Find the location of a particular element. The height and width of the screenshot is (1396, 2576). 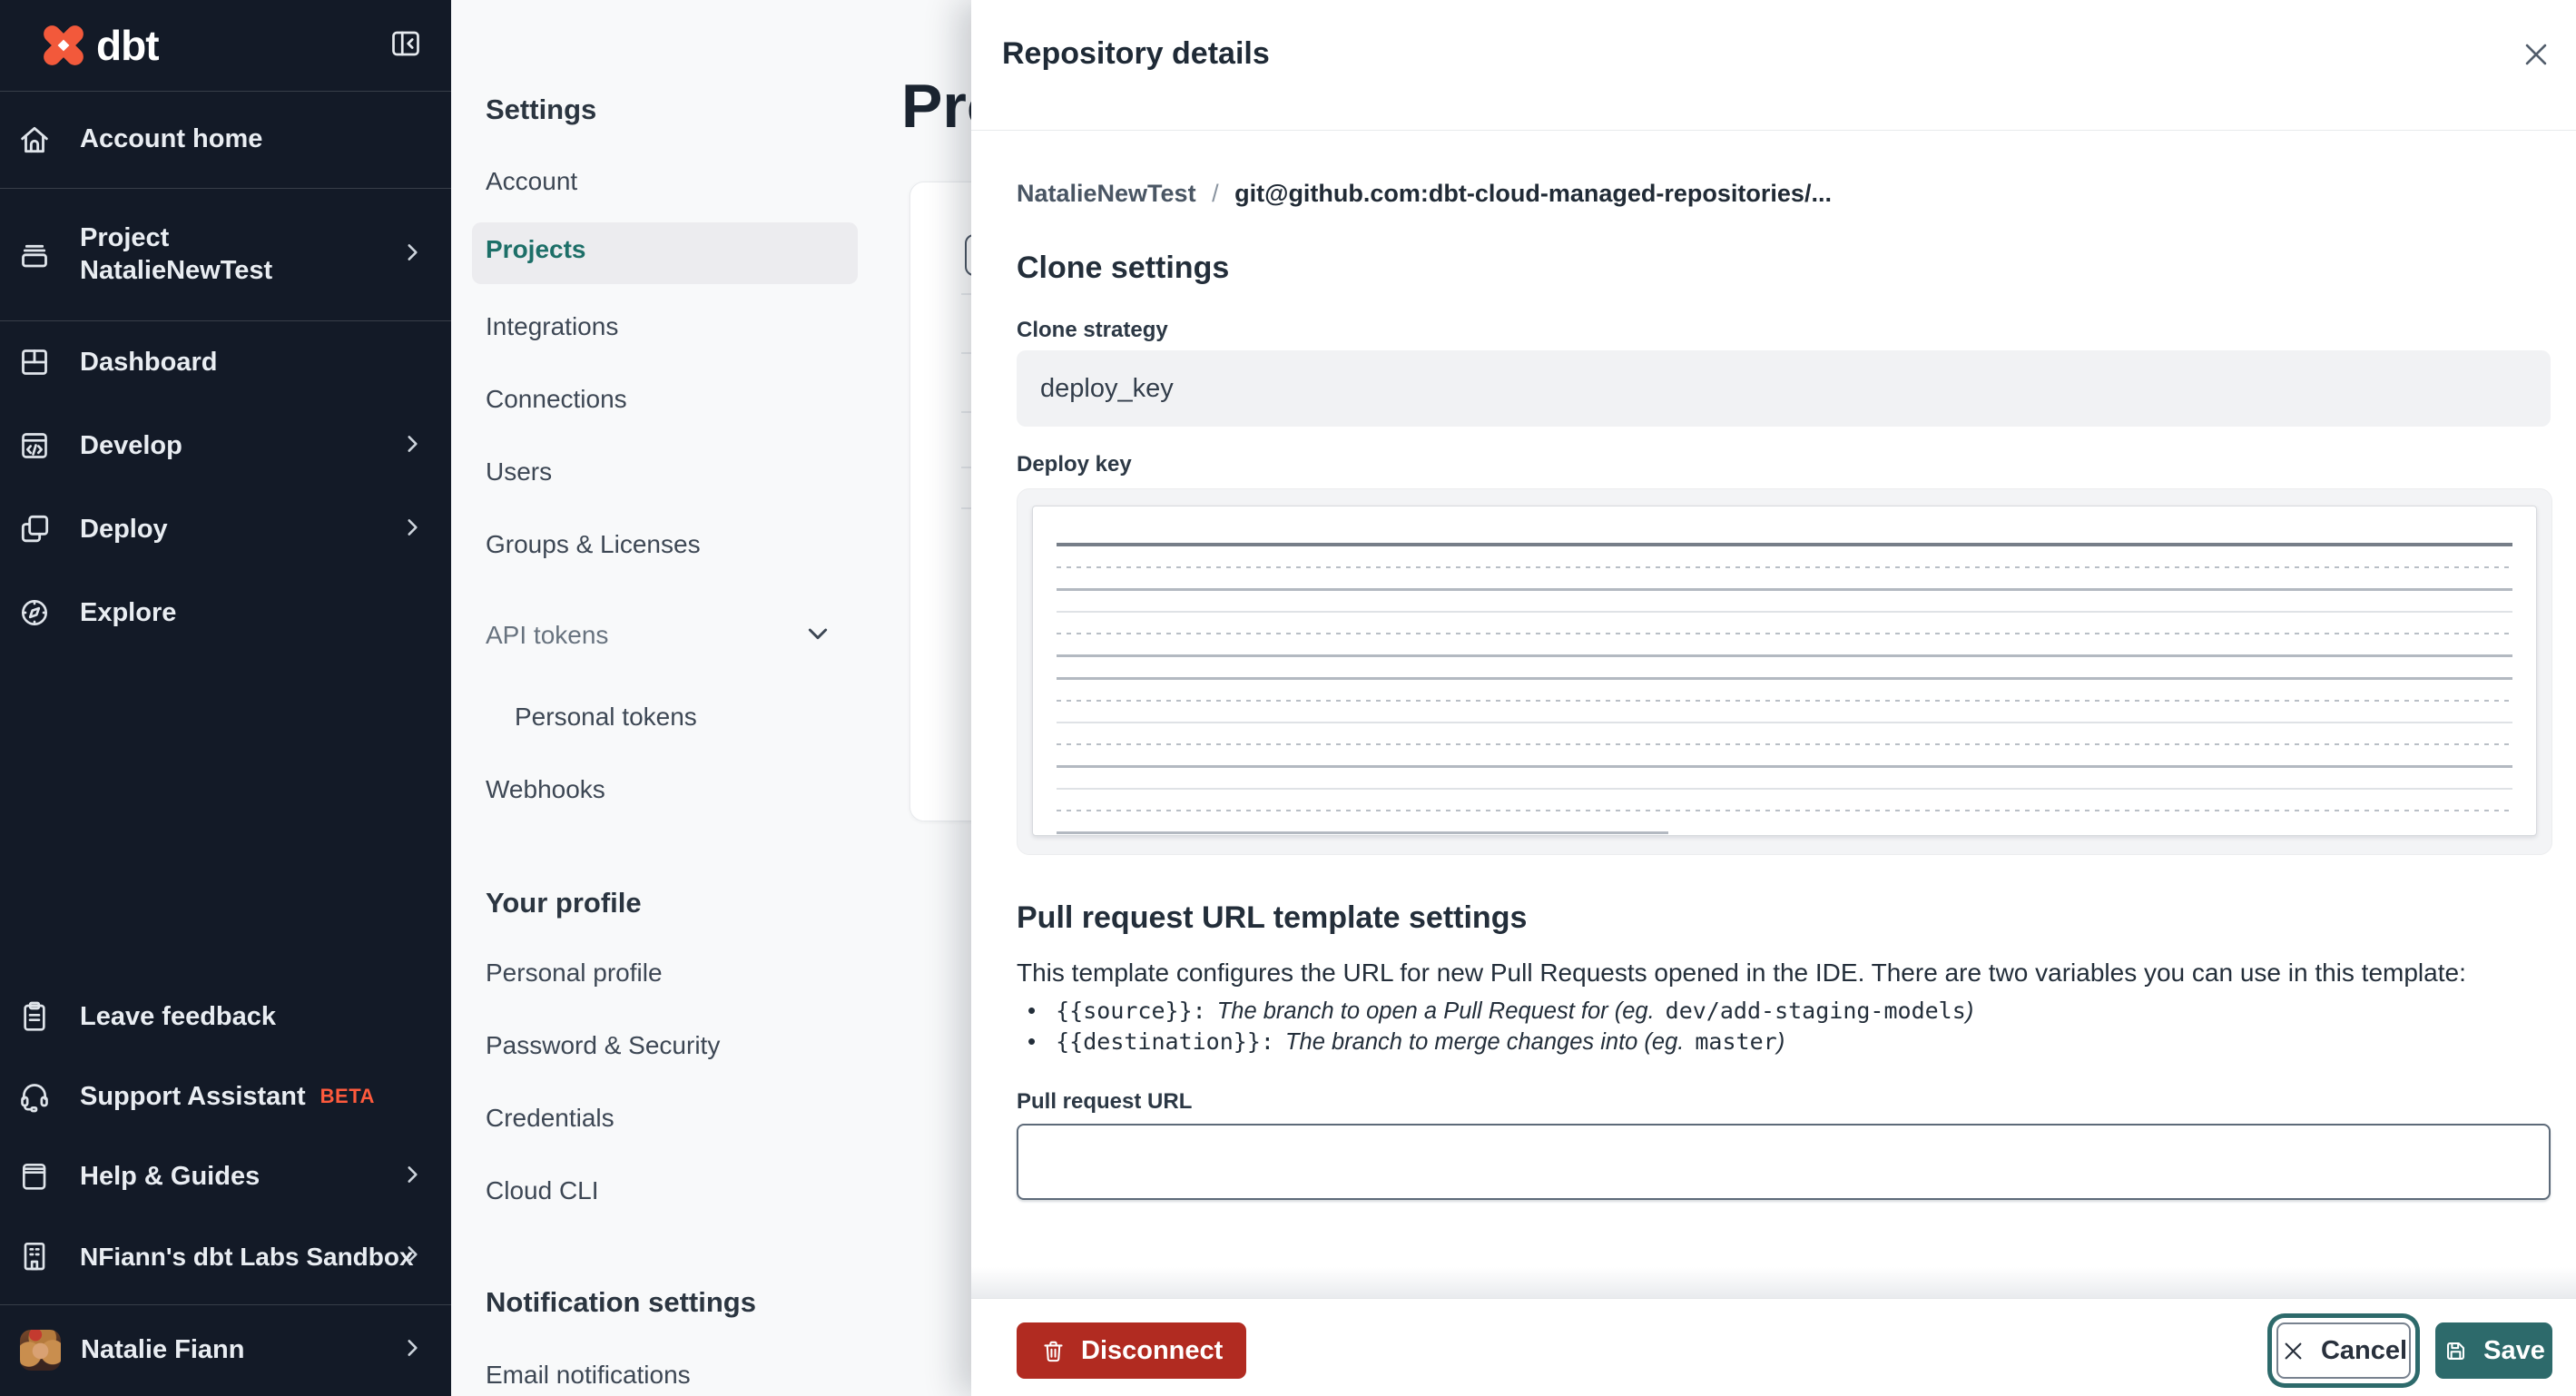

trash-icon is located at coordinates (1053, 1351).